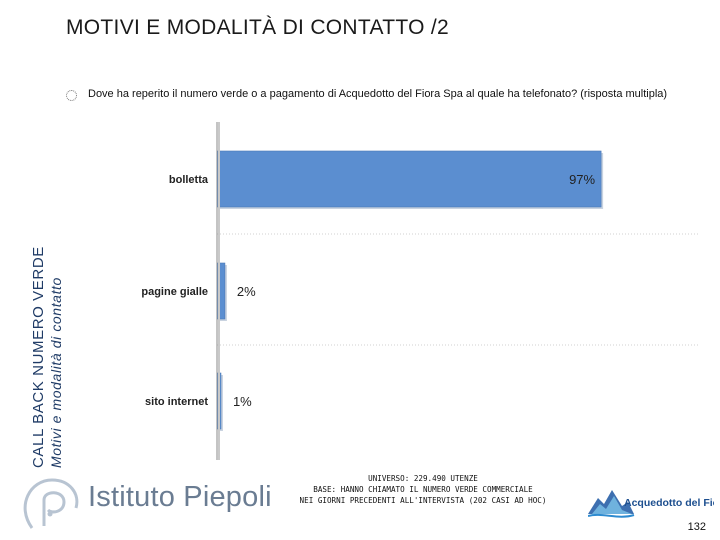  I want to click on value-label: 2%, so click(246, 291).